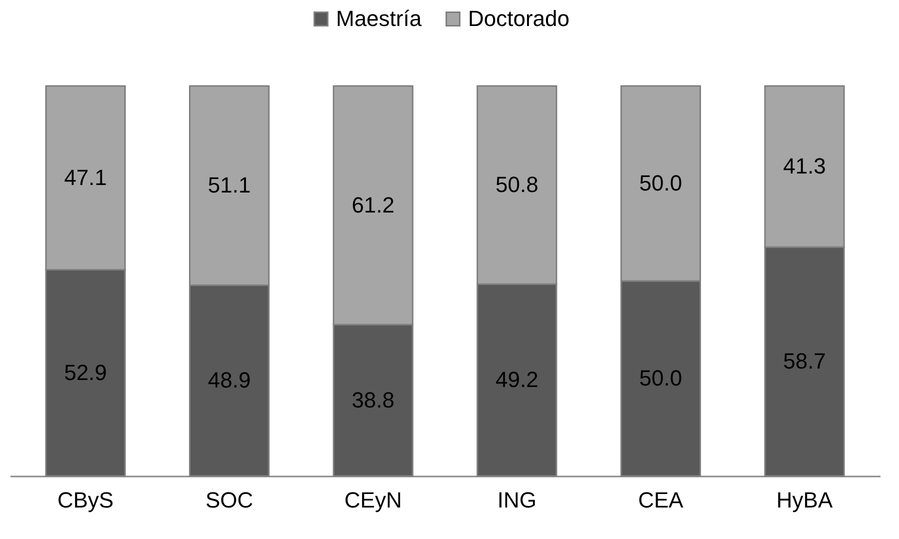 The width and height of the screenshot is (899, 539). Describe the element at coordinates (229, 185) in the screenshot. I see `data-label: 51.1` at that location.